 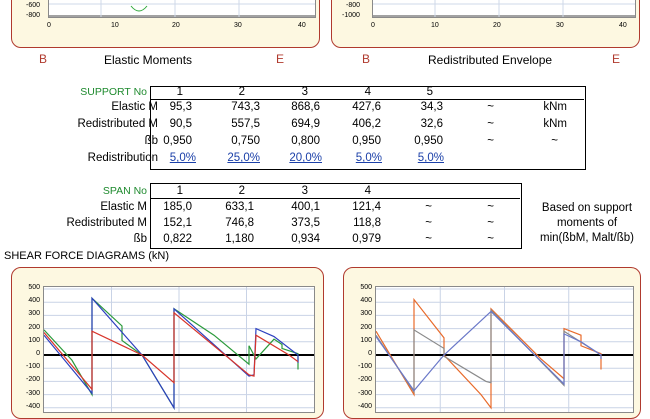 What do you see at coordinates (304, 92) in the screenshot?
I see `support-column-header: 3` at bounding box center [304, 92].